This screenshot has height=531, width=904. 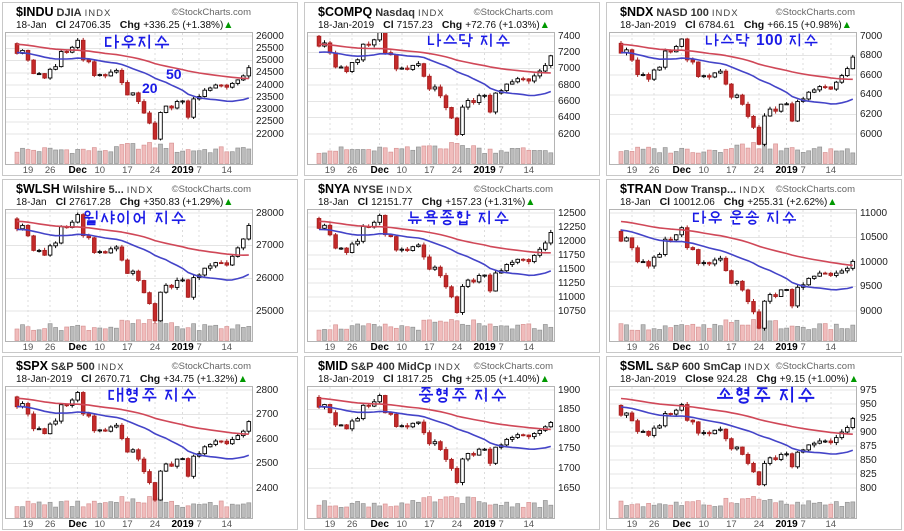 What do you see at coordinates (395, 13) in the screenshot?
I see `chart-name: Nasdaq` at bounding box center [395, 13].